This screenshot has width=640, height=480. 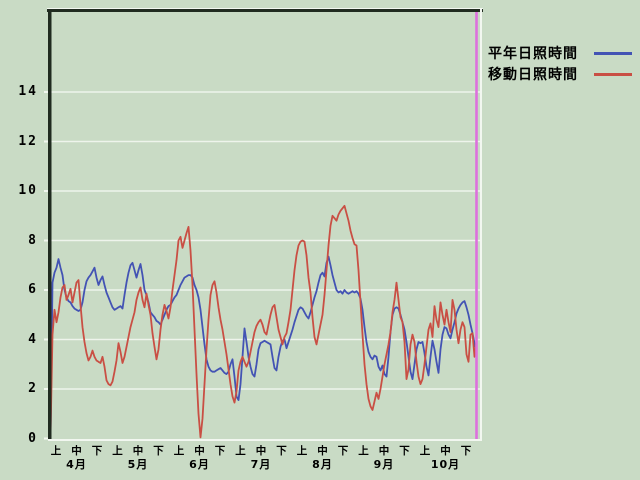 I want to click on frame-top-highlight, so click(x=265, y=8).